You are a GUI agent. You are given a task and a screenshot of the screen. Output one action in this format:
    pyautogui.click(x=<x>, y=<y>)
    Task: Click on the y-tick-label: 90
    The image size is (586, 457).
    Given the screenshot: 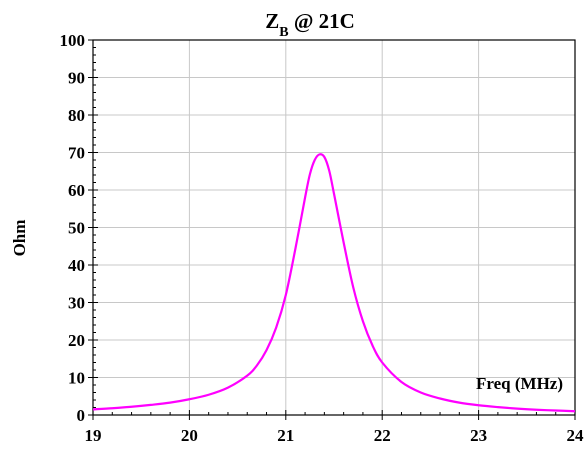 What is the action you would take?
    pyautogui.click(x=76, y=78)
    